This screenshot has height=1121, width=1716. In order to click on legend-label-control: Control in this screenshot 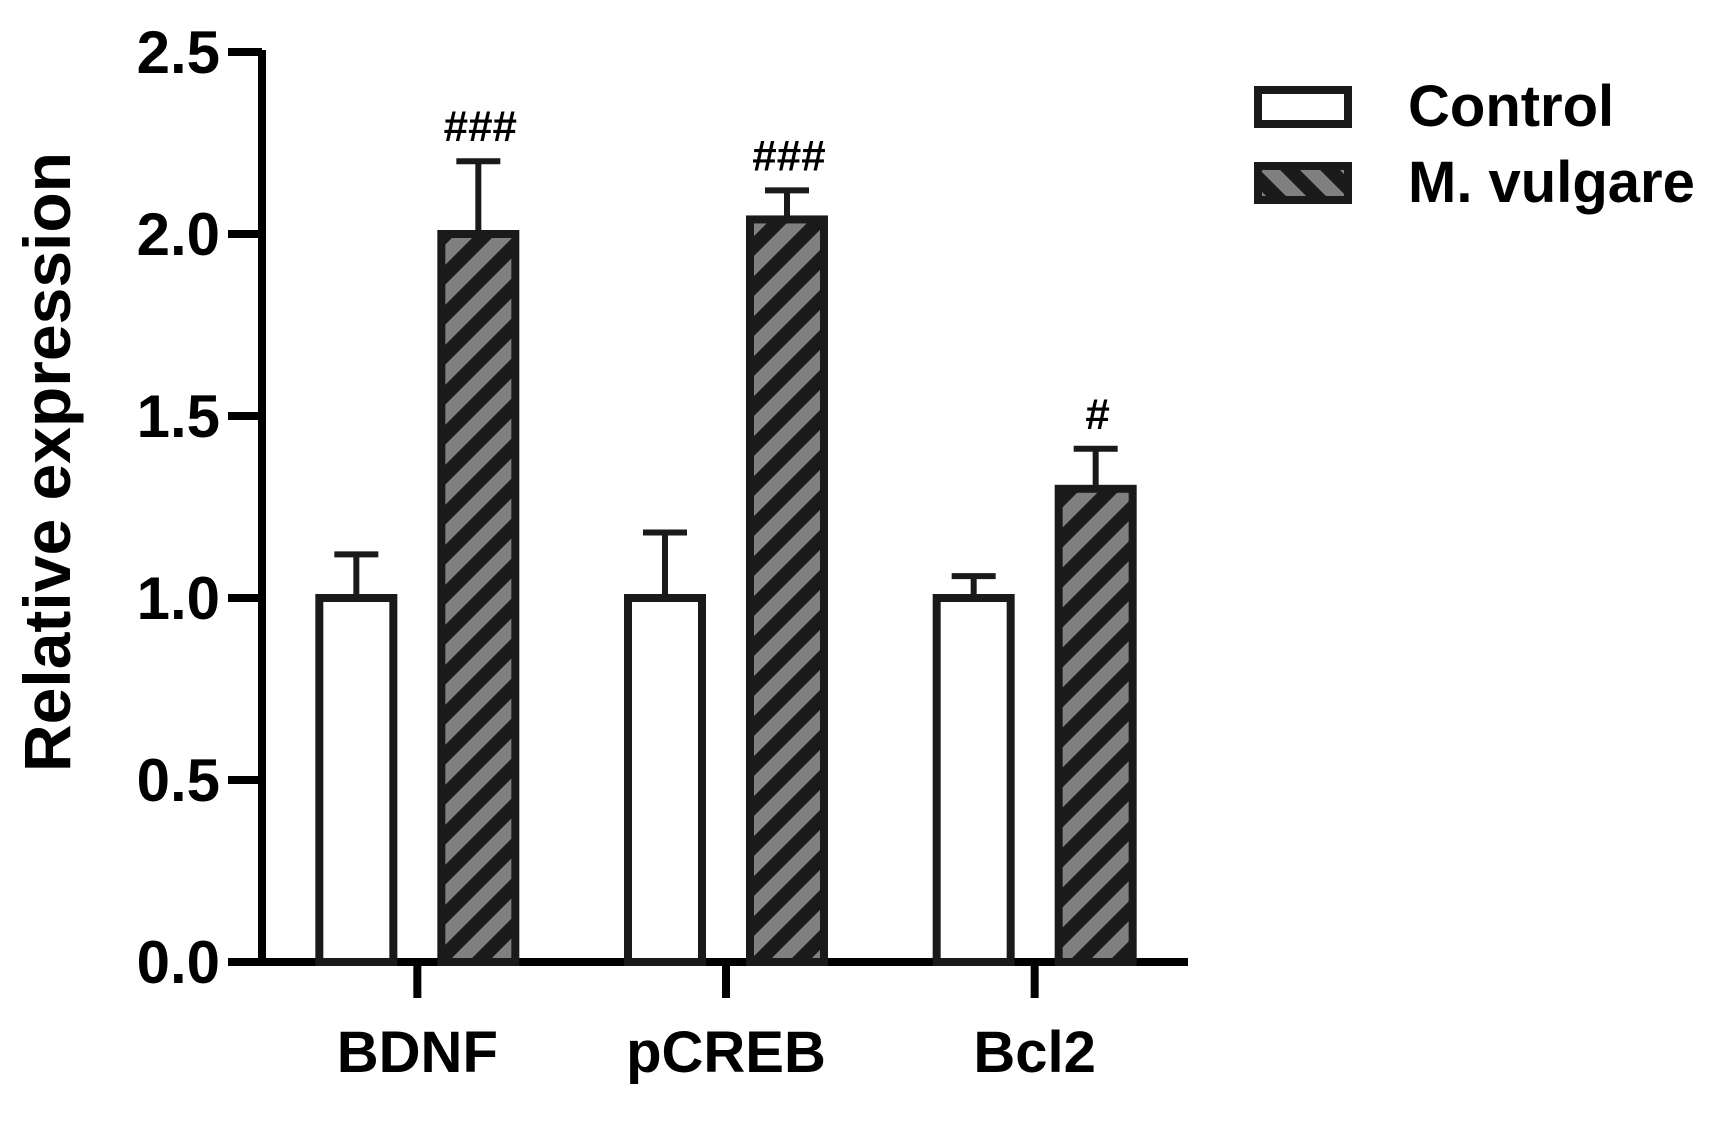, I will do `click(1511, 106)`.